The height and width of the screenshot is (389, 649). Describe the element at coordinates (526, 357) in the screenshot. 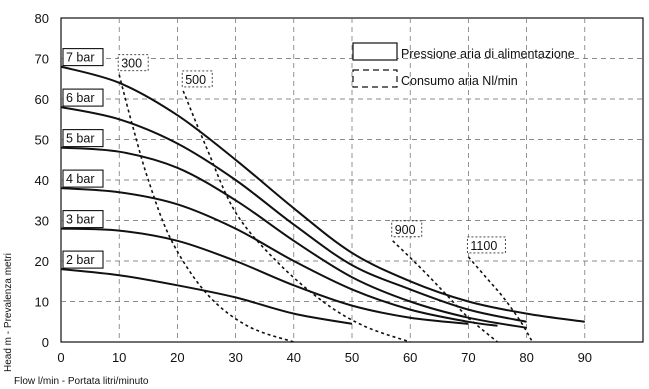

I see `x-tick-label: 80` at that location.